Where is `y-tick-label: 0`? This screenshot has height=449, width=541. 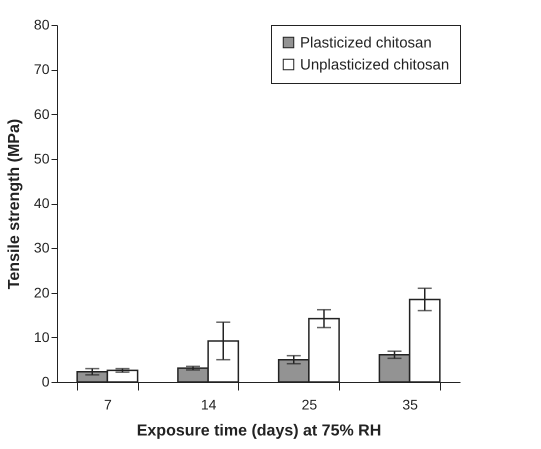 y-tick-label: 0 is located at coordinates (46, 382).